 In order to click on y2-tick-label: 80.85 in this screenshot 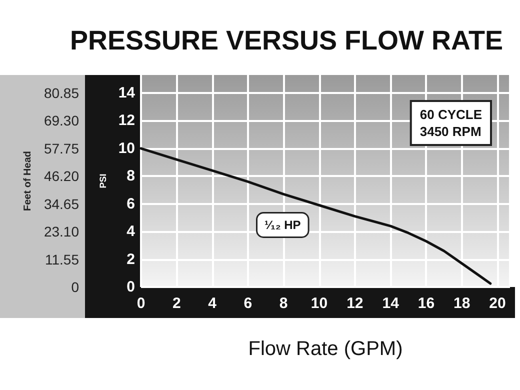, I will do `click(62, 93)`.